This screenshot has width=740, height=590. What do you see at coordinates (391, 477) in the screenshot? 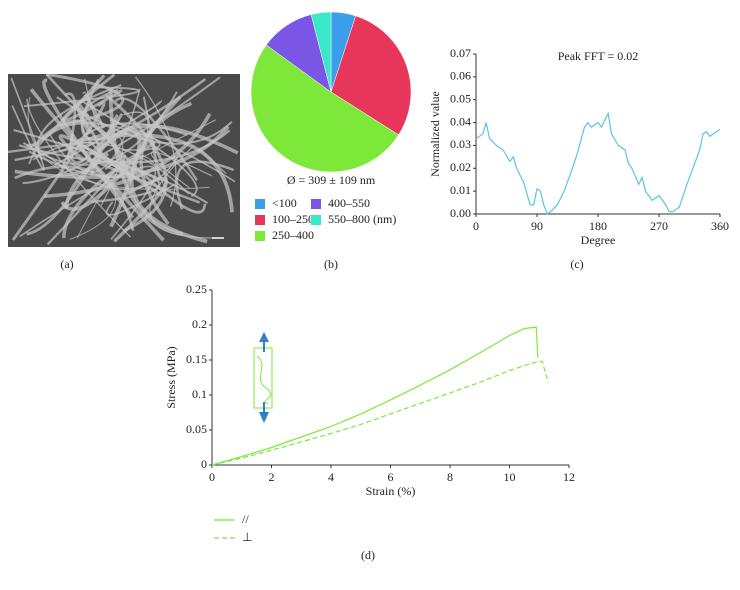
I see `x-tick-label: 6` at bounding box center [391, 477].